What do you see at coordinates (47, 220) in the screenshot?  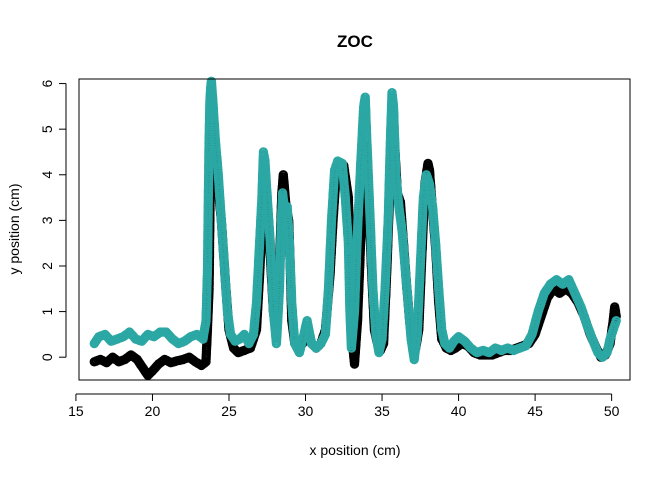 I see `y-tick-label: 3` at bounding box center [47, 220].